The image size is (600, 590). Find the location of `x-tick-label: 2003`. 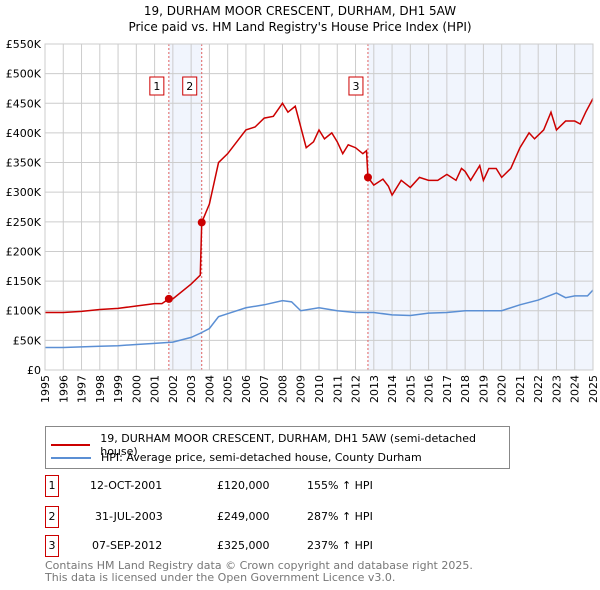

x-tick-label: 2003 is located at coordinates (191, 389).